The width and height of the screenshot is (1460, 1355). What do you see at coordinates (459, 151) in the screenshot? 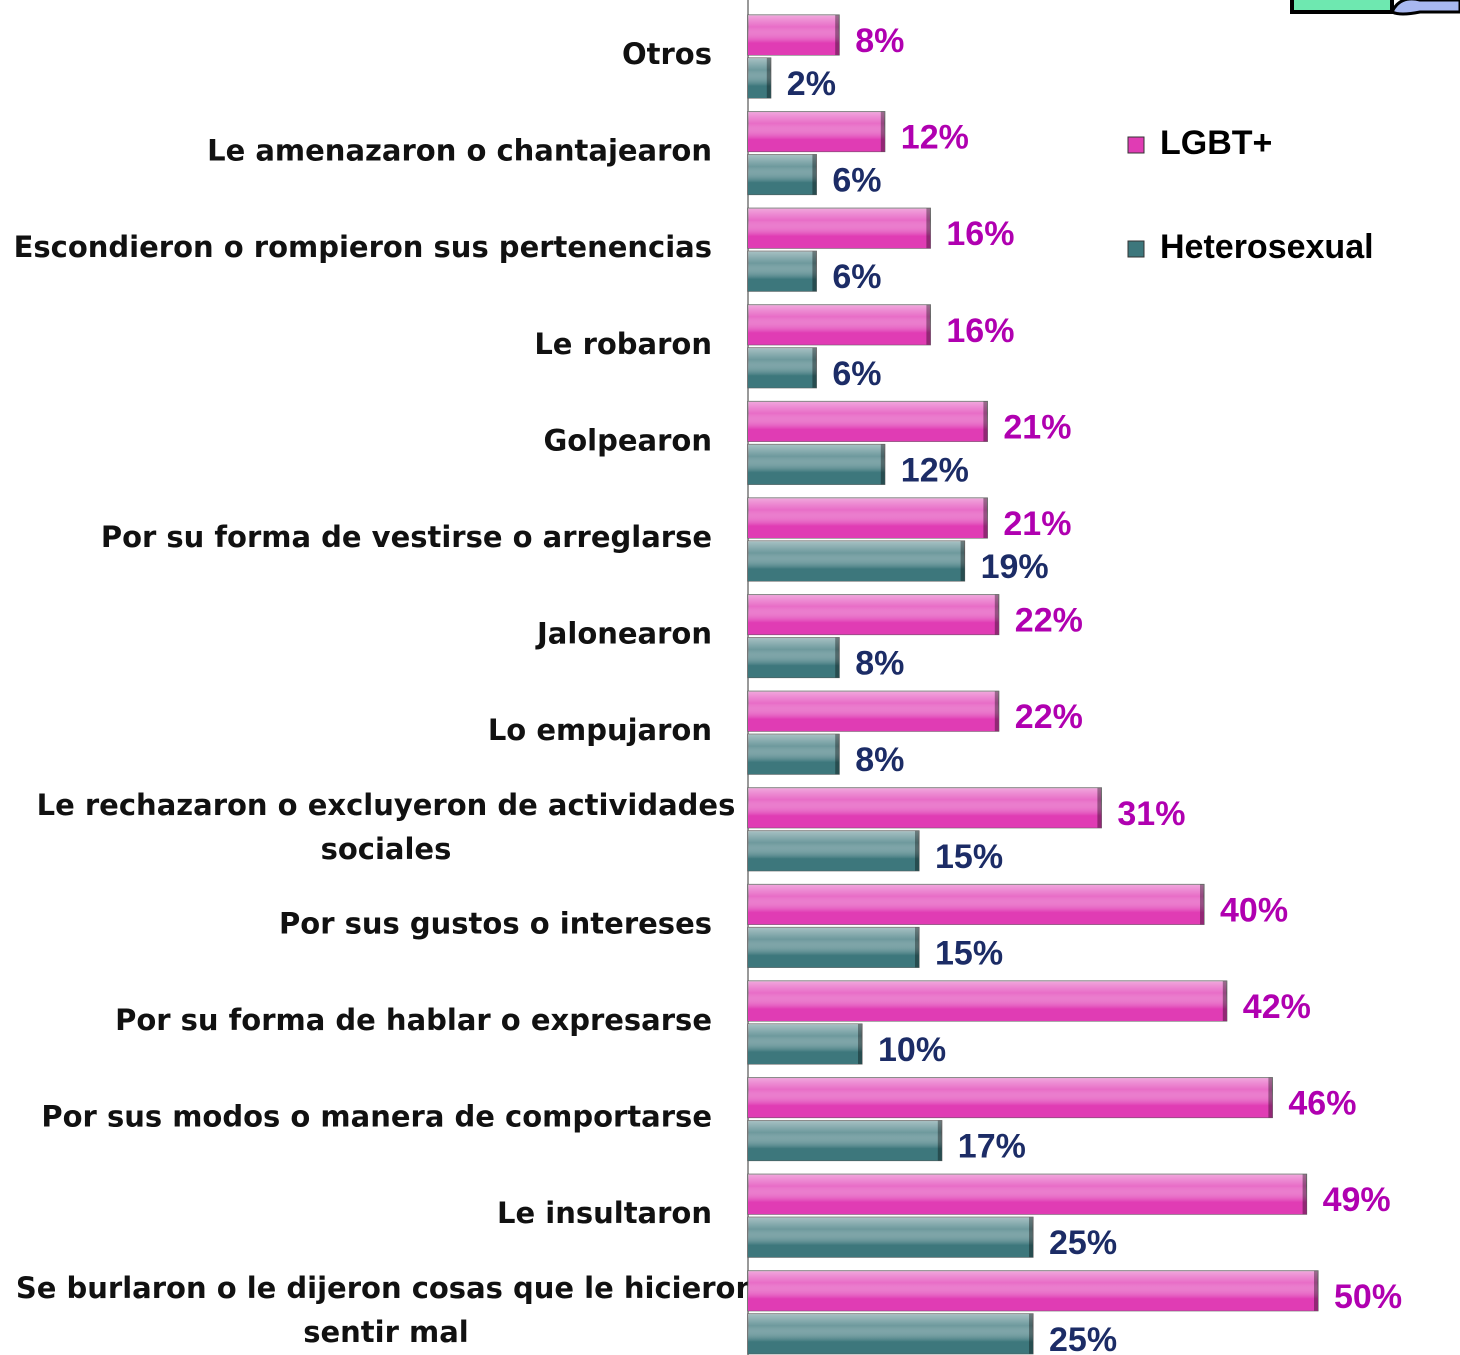
I see `category-label: Le amenazaron o chantajearon` at bounding box center [459, 151].